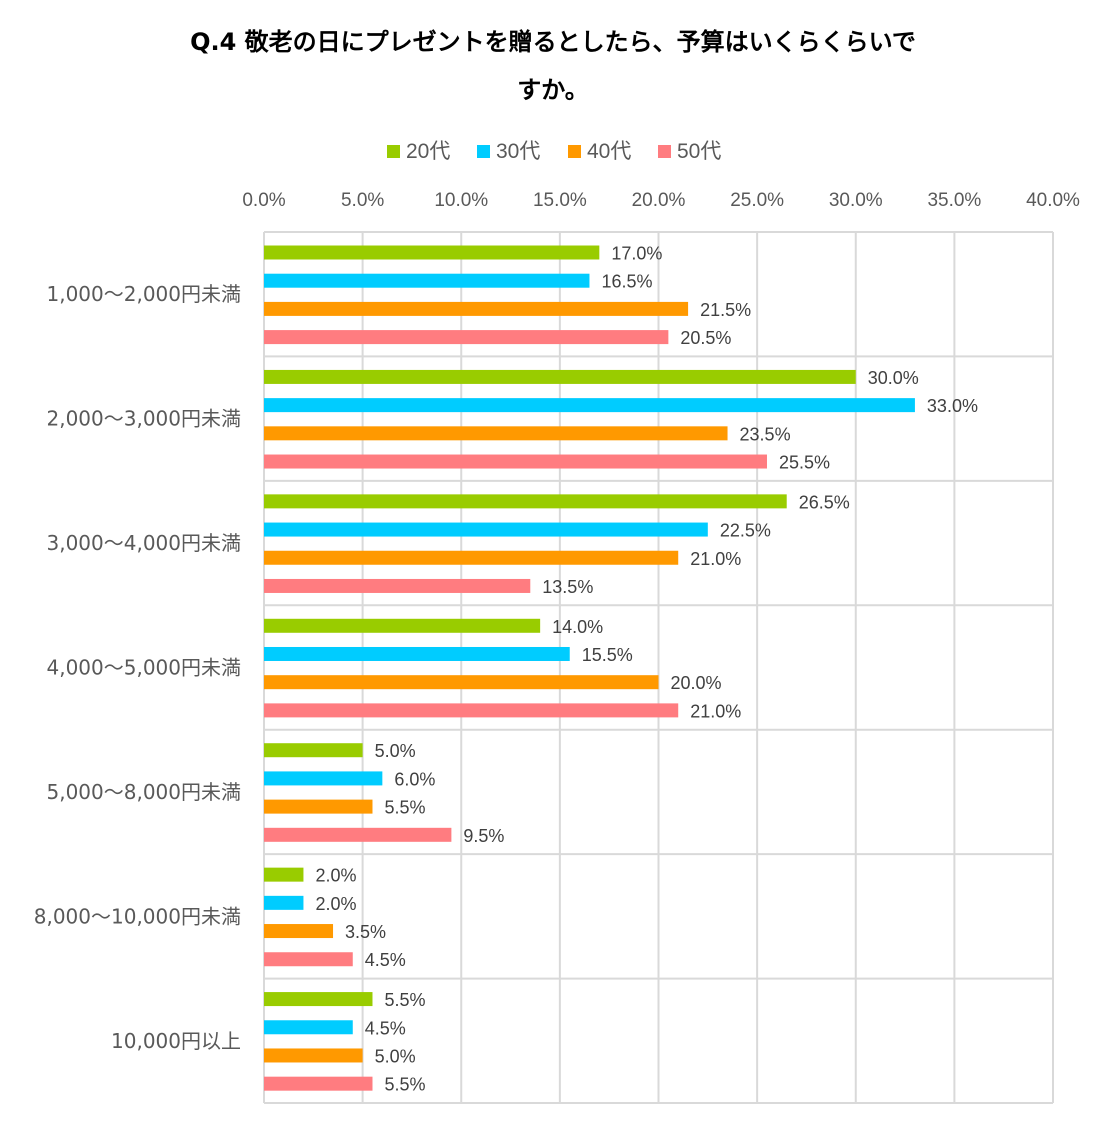 Image resolution: width=1106 pixels, height=1127 pixels. Describe the element at coordinates (553, 90) in the screenshot. I see `chart-title-line-2: すか。` at that location.